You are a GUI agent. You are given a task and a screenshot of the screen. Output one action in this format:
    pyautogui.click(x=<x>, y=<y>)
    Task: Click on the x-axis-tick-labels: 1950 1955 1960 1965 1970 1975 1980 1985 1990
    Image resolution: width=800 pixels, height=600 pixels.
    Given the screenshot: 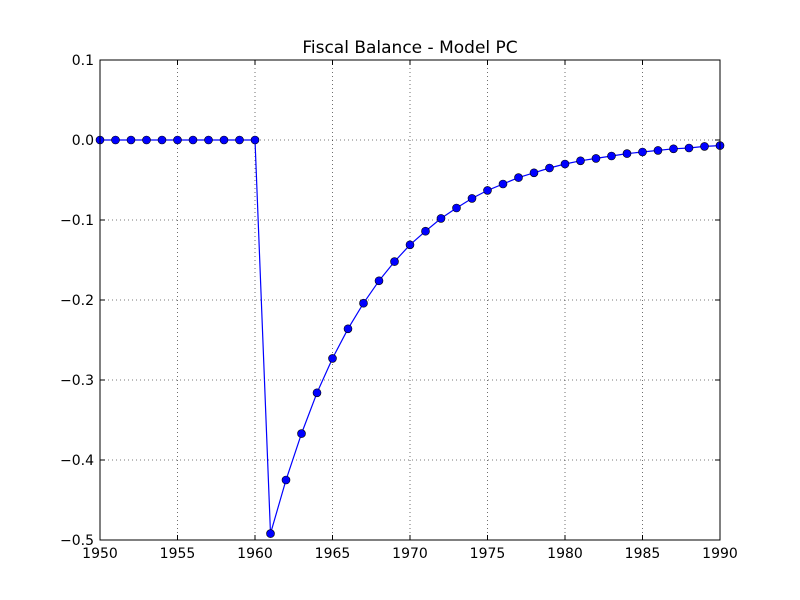 What is the action you would take?
    pyautogui.click(x=410, y=554)
    